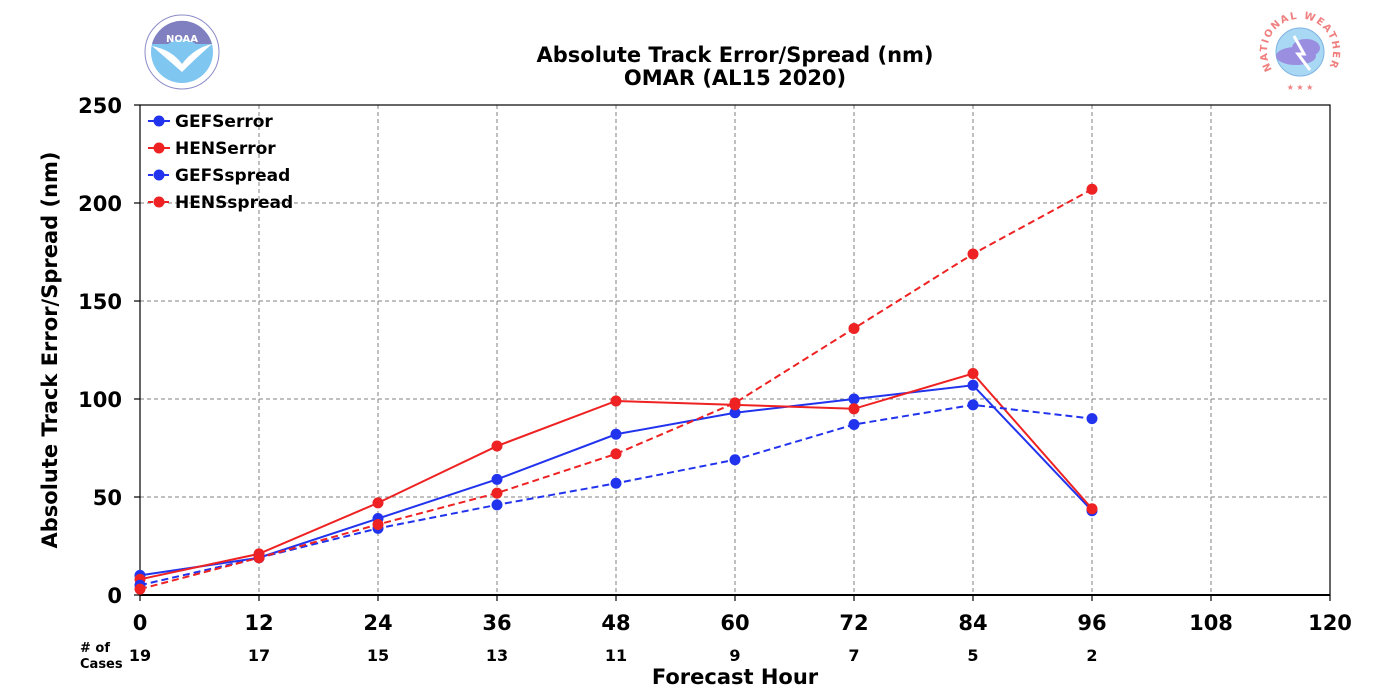 The height and width of the screenshot is (700, 1400). I want to click on legend-label: GEFSspread, so click(232, 176).